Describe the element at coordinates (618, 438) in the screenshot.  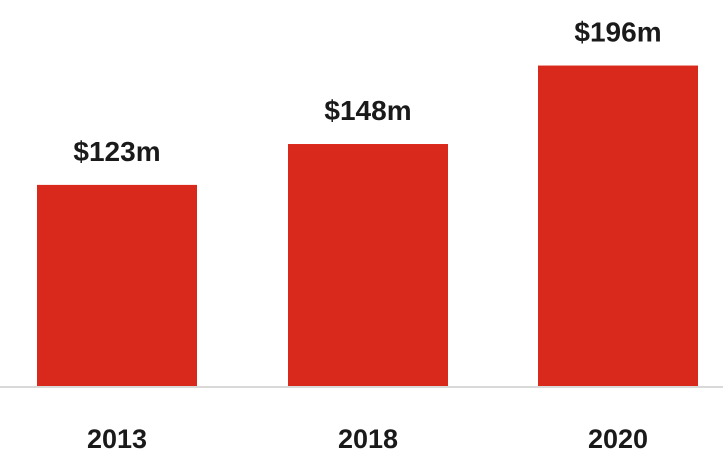
I see `x-tick-label-2020: 2020` at that location.